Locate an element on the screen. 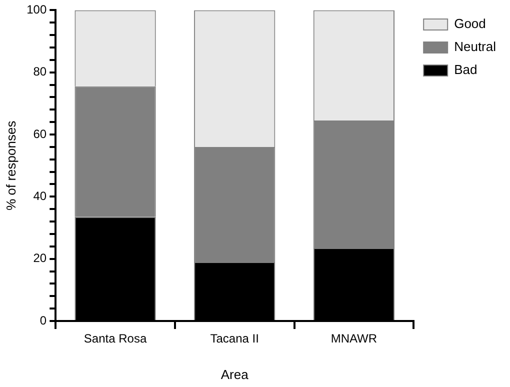 The height and width of the screenshot is (387, 510). y-tick-label: 0 is located at coordinates (43, 320).